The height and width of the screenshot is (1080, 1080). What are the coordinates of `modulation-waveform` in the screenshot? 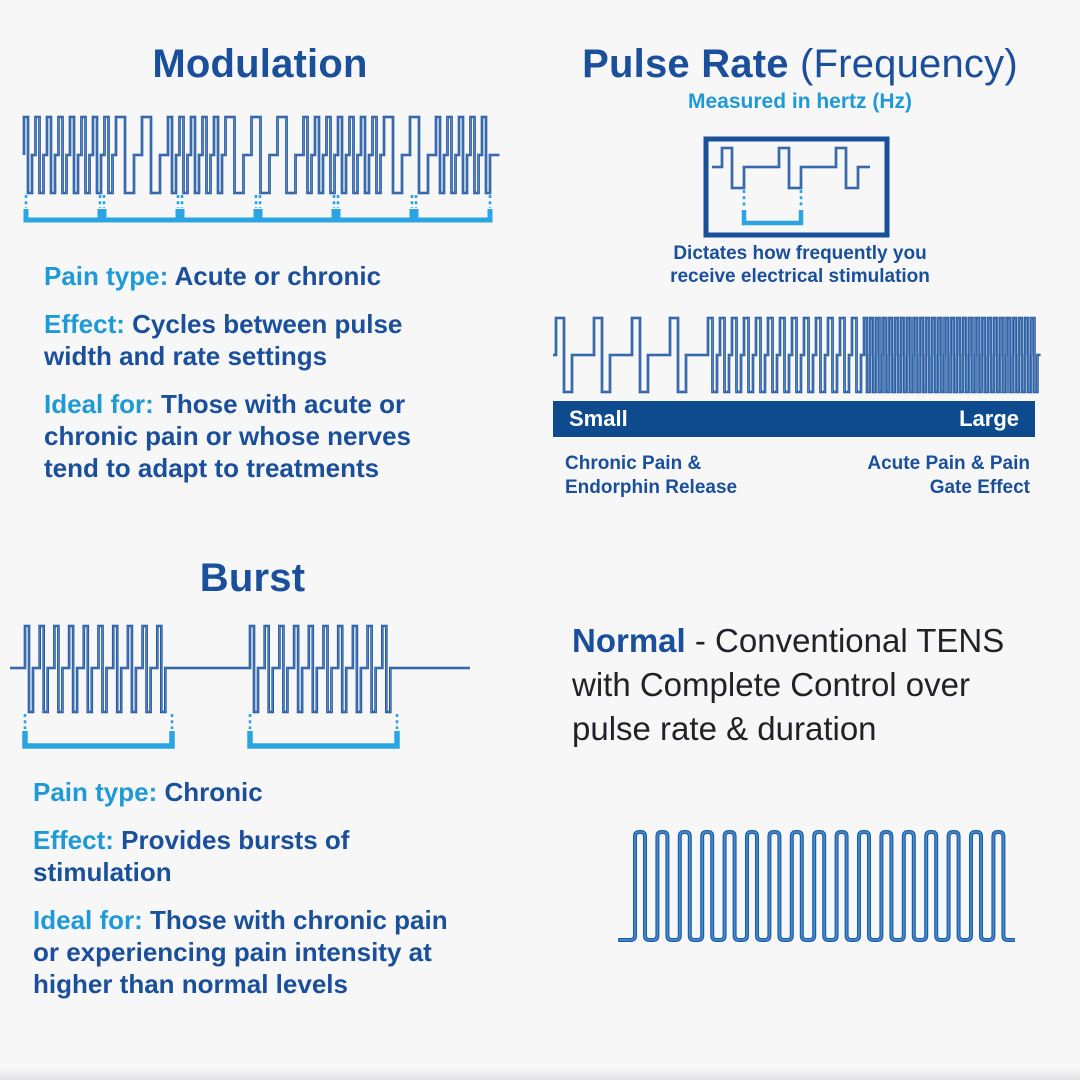 It's located at (261, 169).